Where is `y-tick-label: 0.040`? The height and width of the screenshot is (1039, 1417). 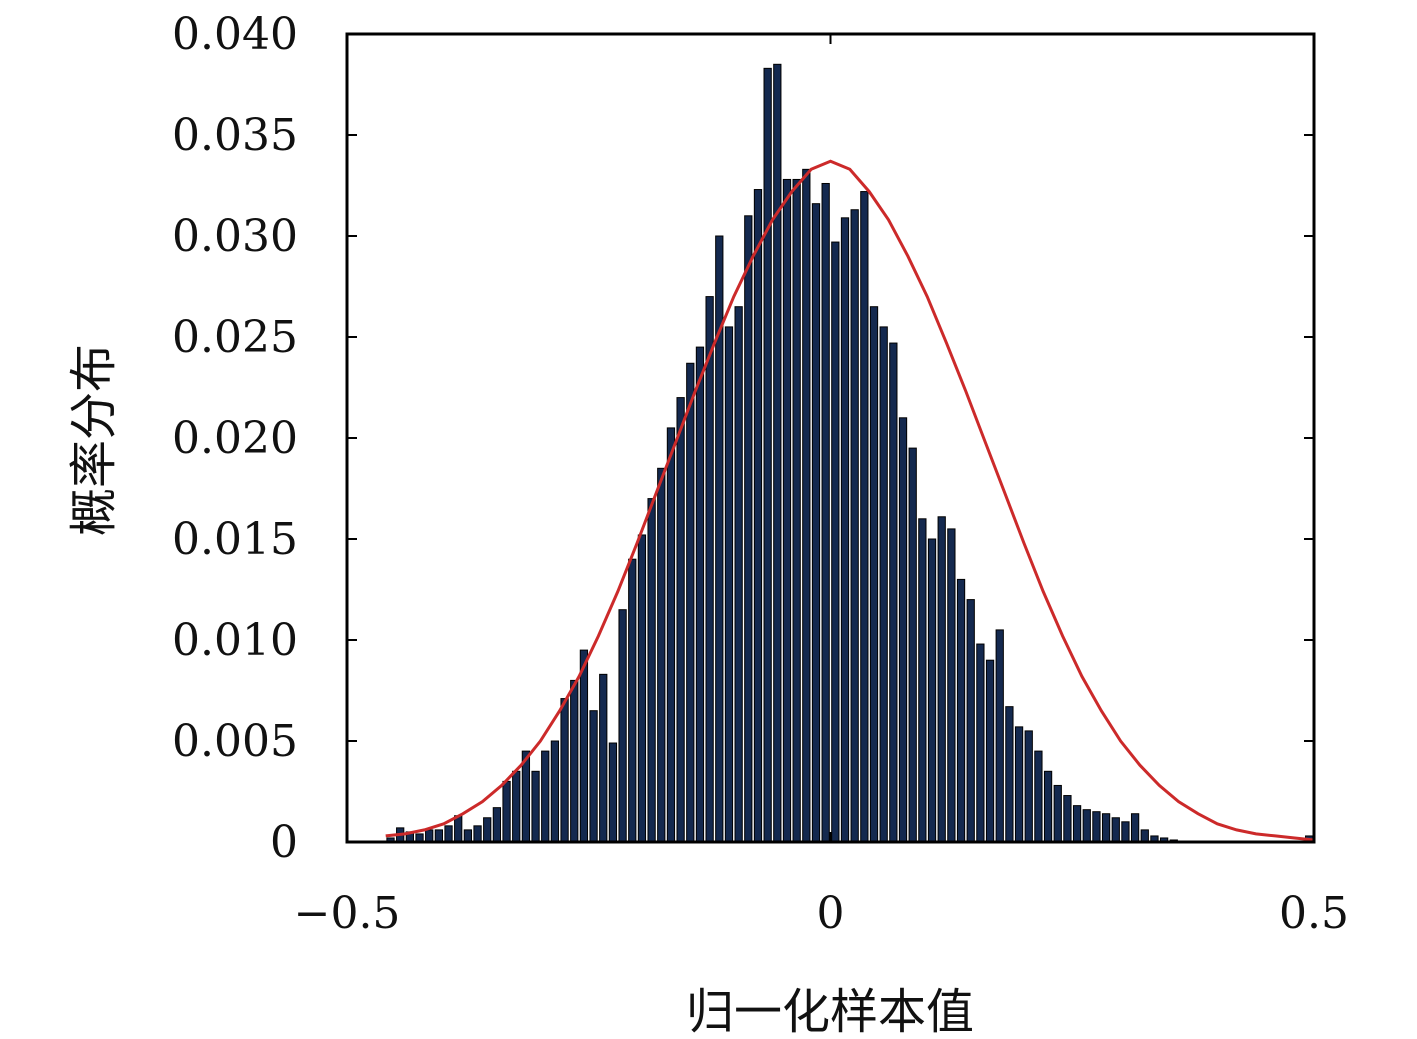 y-tick-label: 0.040 is located at coordinates (235, 34).